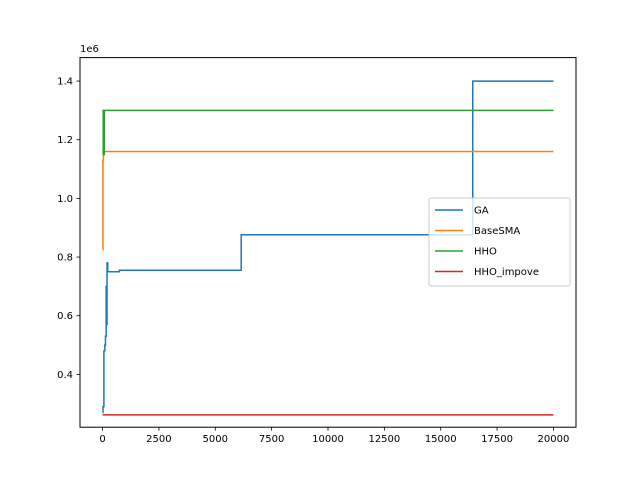 The width and height of the screenshot is (640, 480). I want to click on legend: GA BaseSMA HHO HHO_impove, so click(499, 242).